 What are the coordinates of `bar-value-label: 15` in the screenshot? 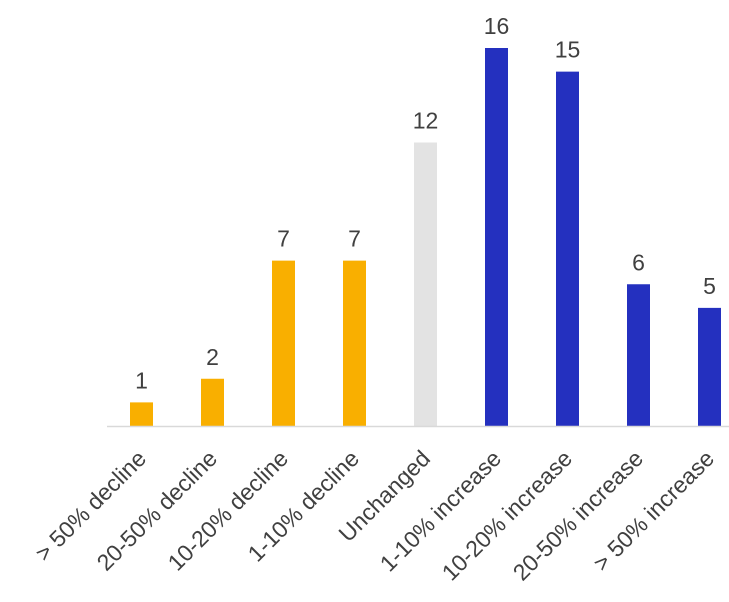 It's located at (568, 50).